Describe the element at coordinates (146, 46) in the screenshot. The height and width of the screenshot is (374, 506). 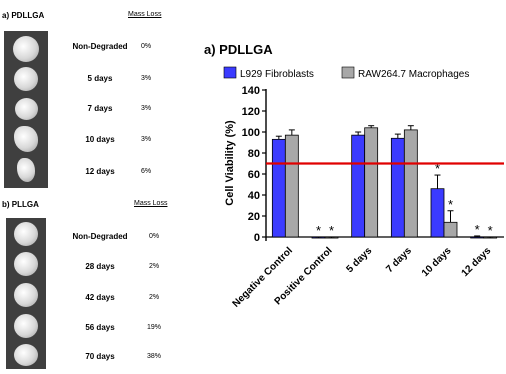
I see `panel-a-row-loss: 0%` at that location.